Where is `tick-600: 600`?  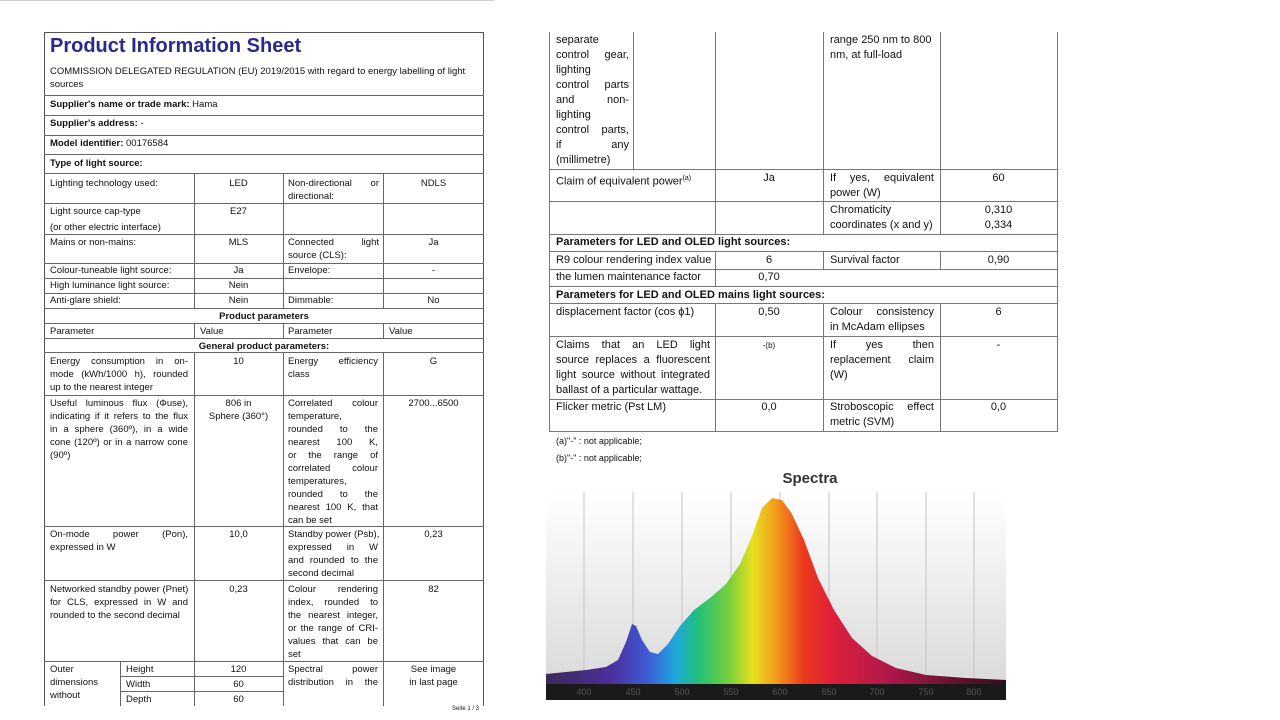
tick-600: 600 is located at coordinates (779, 692).